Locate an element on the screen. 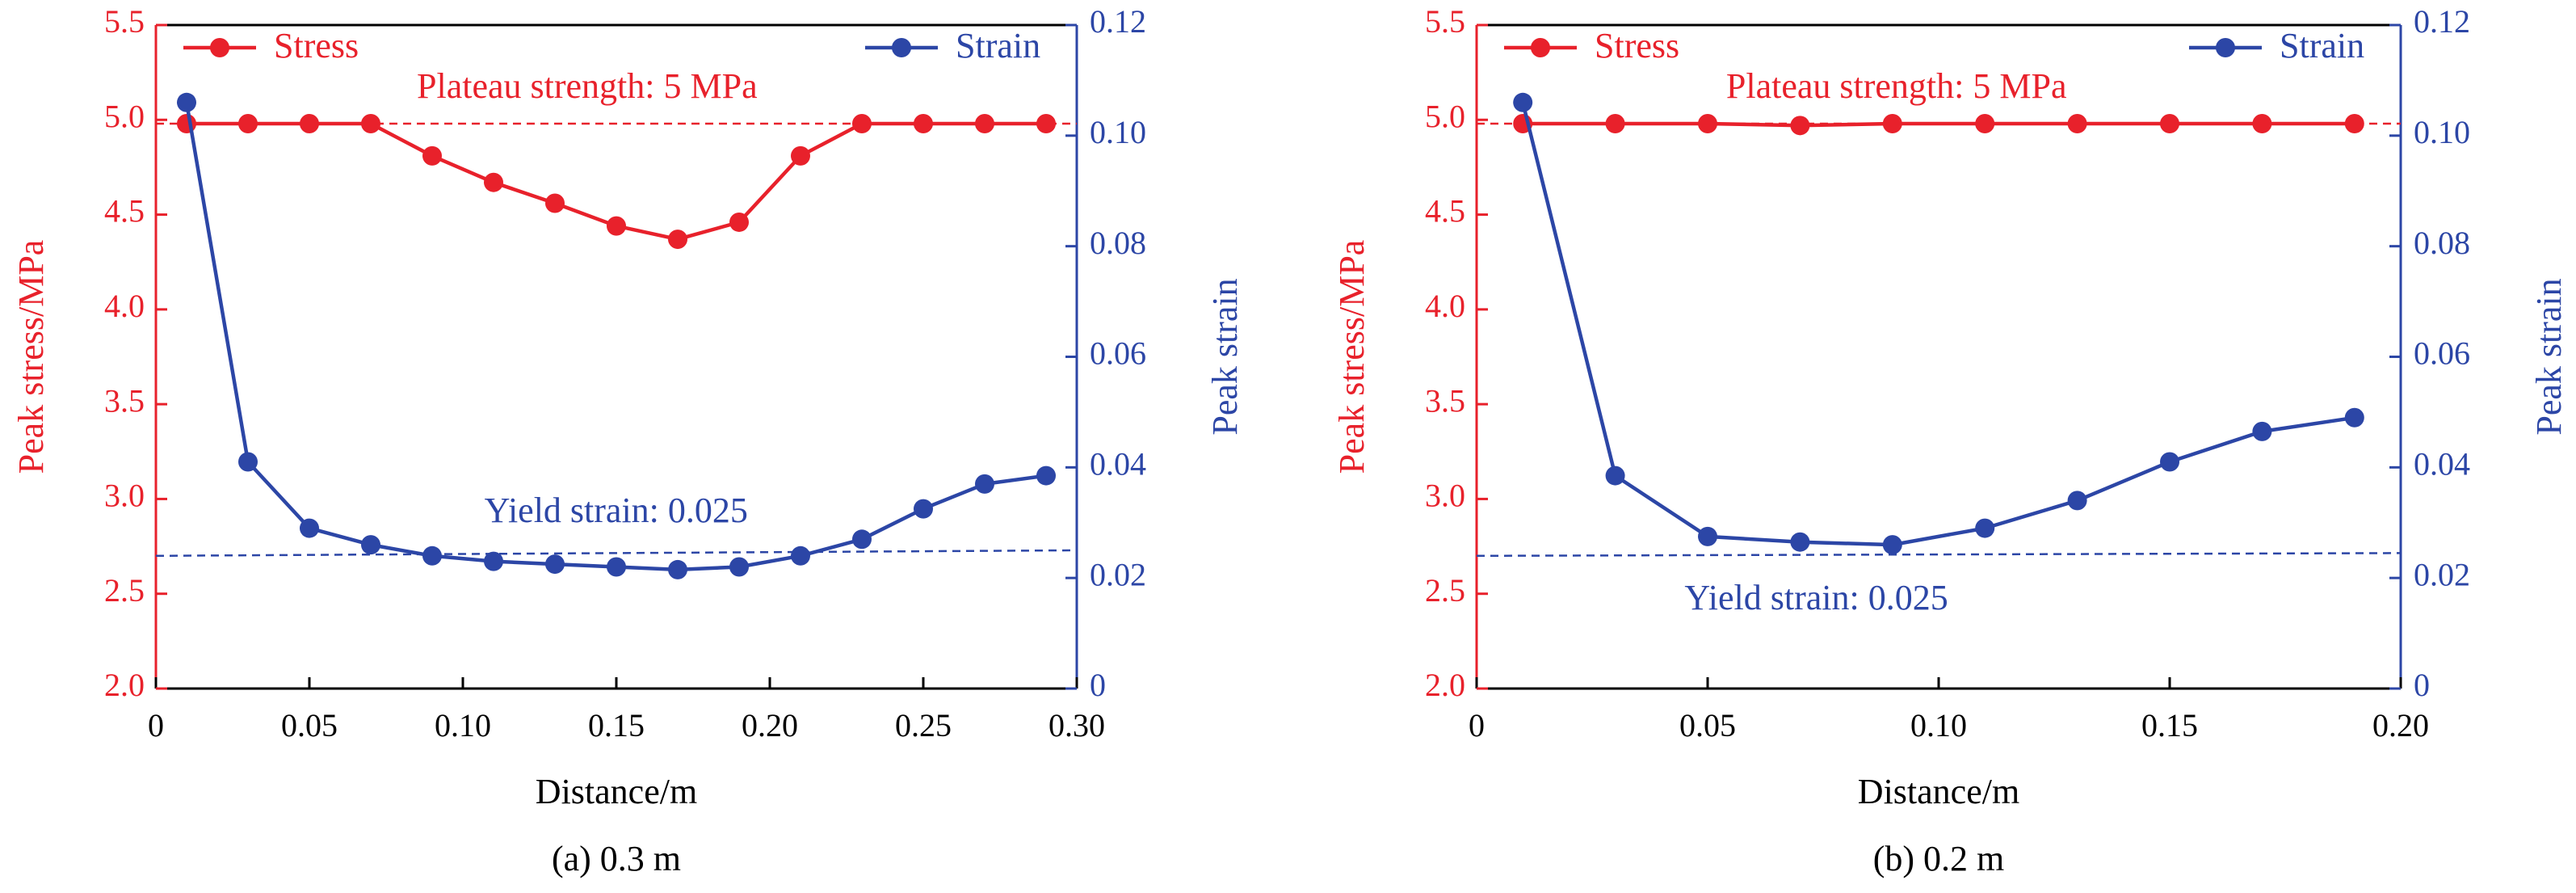 This screenshot has width=2576, height=893. left-y-tick-label: 2.0 is located at coordinates (125, 685).